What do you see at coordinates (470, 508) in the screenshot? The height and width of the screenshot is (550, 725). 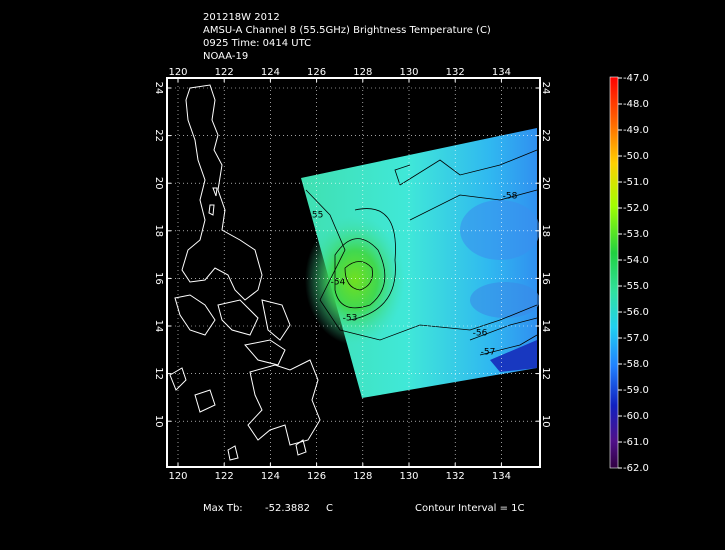 I see `contour-interval: Contour Interval = 1C` at bounding box center [470, 508].